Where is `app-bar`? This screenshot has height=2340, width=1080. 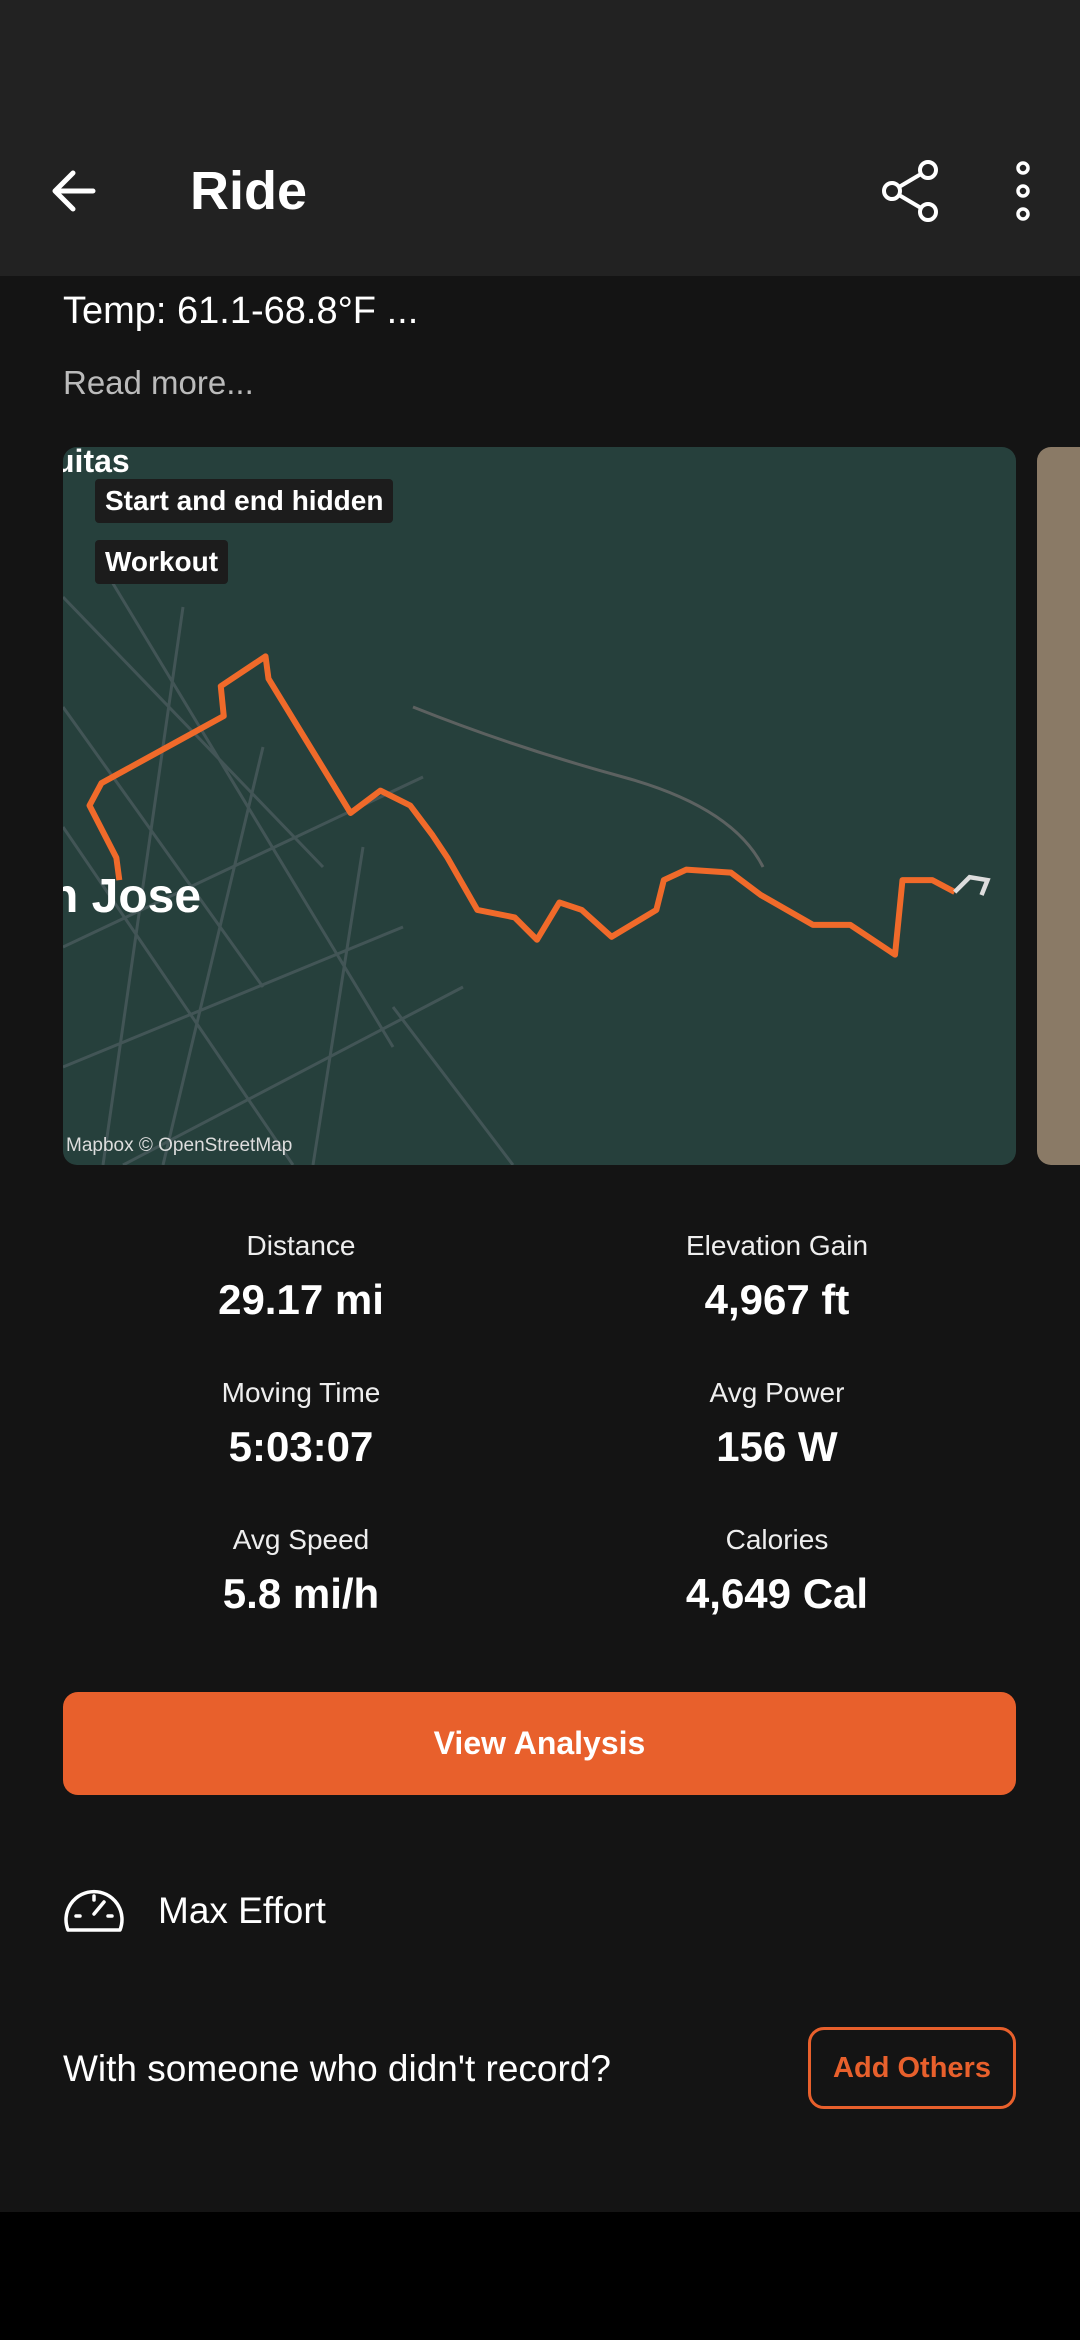 app-bar is located at coordinates (540, 138).